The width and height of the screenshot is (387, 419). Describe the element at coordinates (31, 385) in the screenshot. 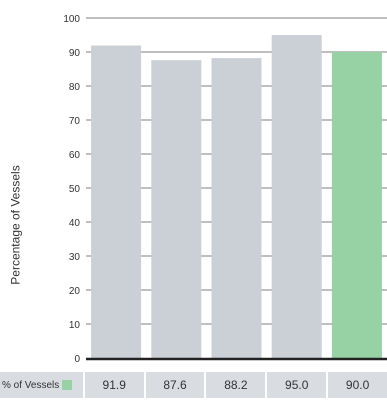

I see `table-row-label-text: % of Vessels` at that location.